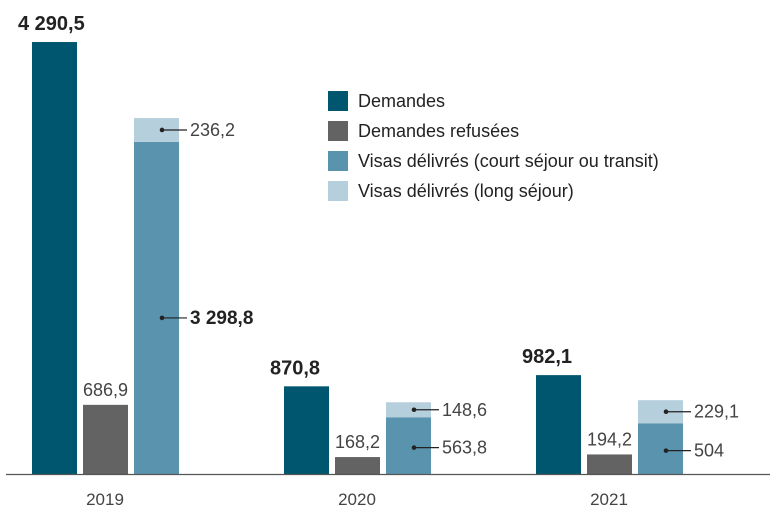  What do you see at coordinates (162, 318) in the screenshot?
I see `callout-visas-court-2019-dot` at bounding box center [162, 318].